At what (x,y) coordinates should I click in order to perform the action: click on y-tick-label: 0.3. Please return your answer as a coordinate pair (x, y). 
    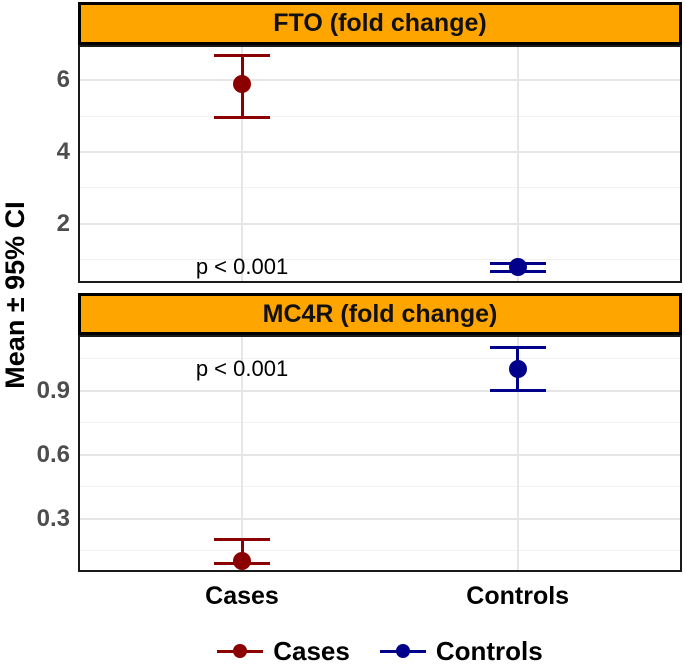
    Looking at the image, I should click on (53, 518).